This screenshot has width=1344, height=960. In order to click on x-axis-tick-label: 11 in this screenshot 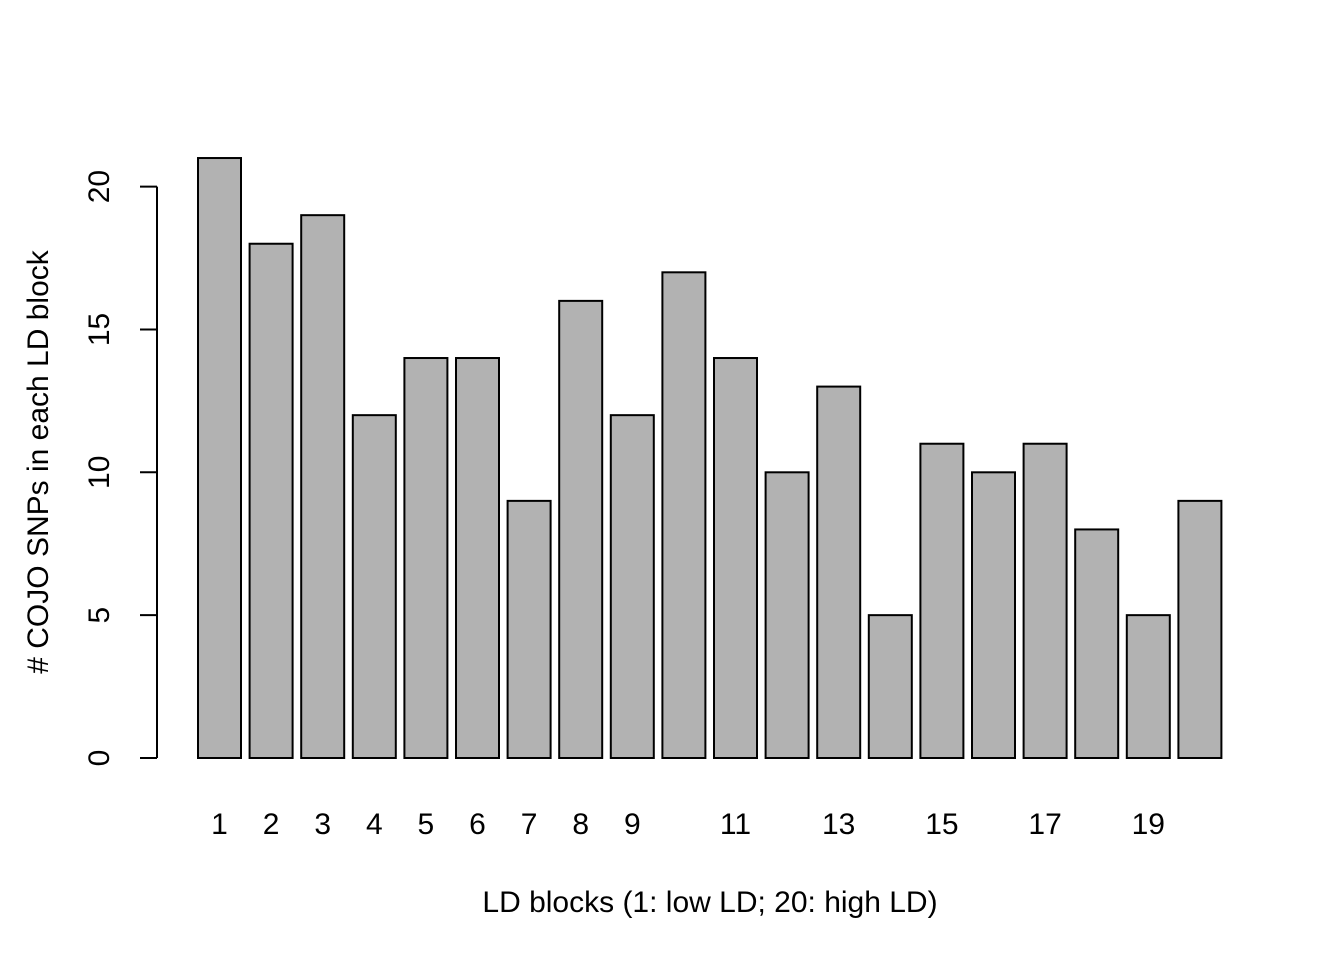, I will do `click(735, 824)`.